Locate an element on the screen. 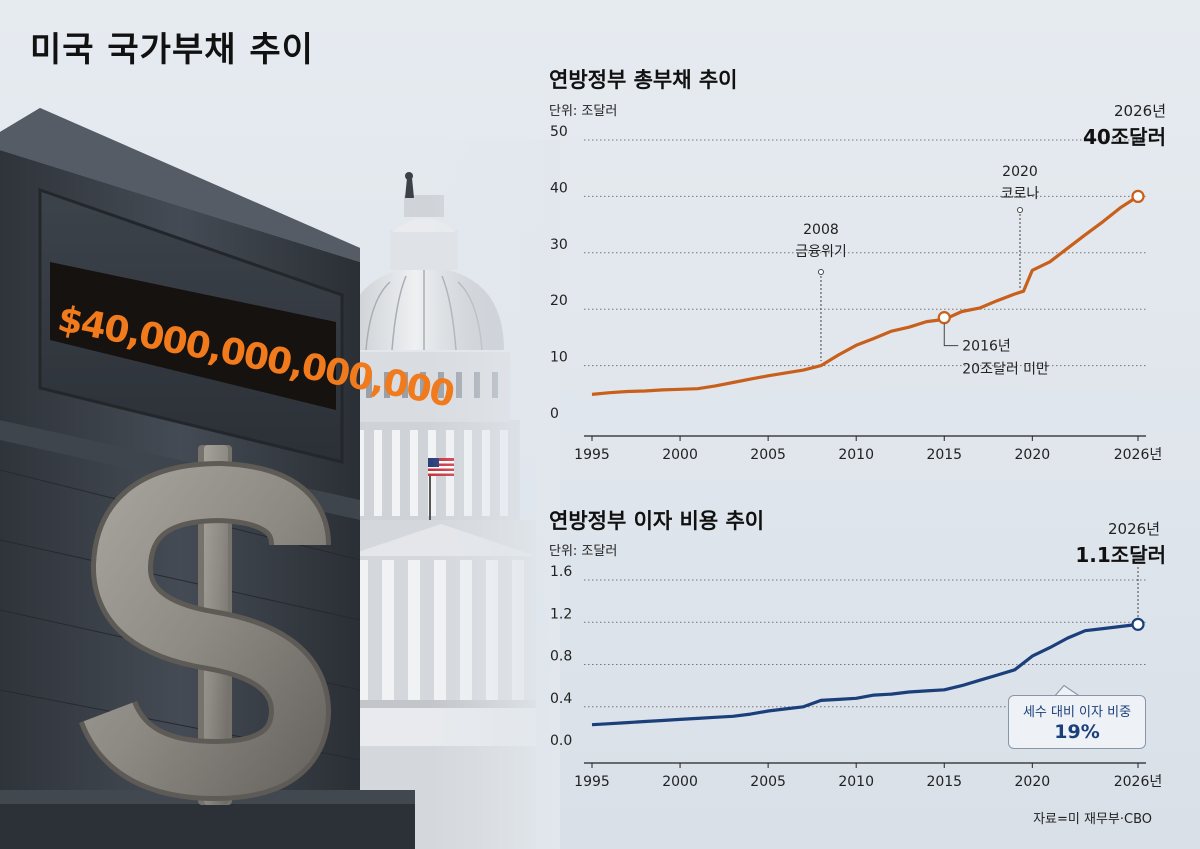  annotation-label-covid: 코로나 is located at coordinates (1020, 194).